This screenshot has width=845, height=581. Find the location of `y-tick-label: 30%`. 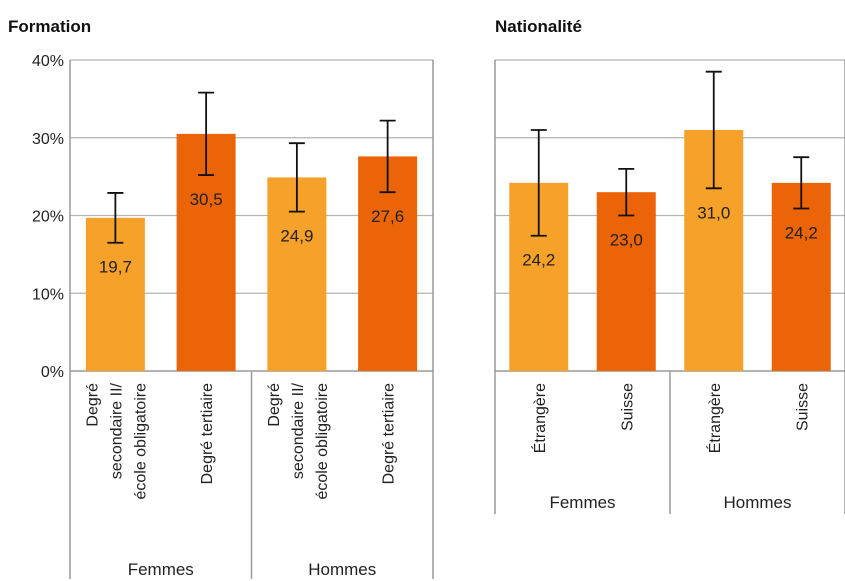

y-tick-label: 30% is located at coordinates (48, 139).